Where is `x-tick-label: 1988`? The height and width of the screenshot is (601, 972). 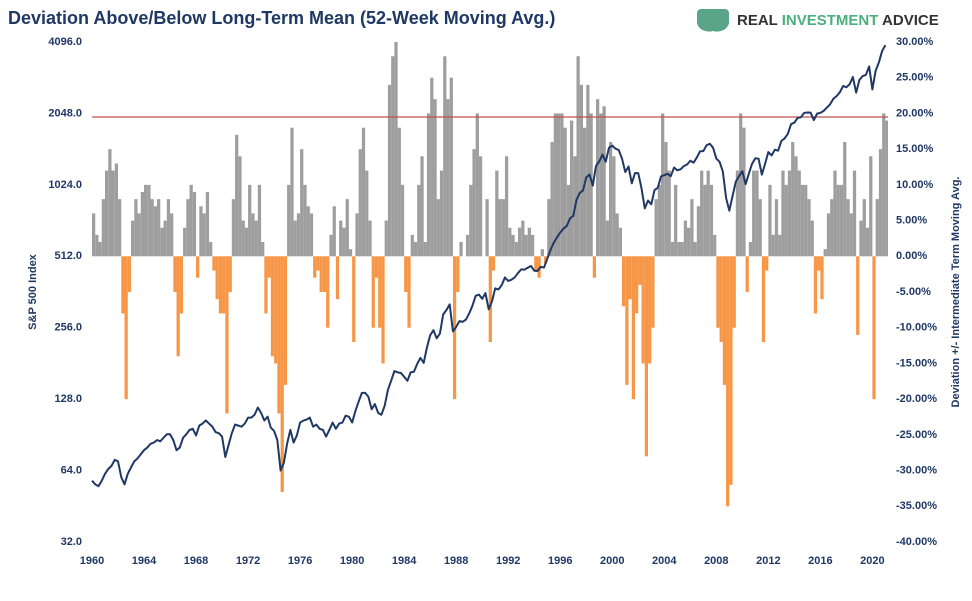 x-tick-label: 1988 is located at coordinates (456, 561).